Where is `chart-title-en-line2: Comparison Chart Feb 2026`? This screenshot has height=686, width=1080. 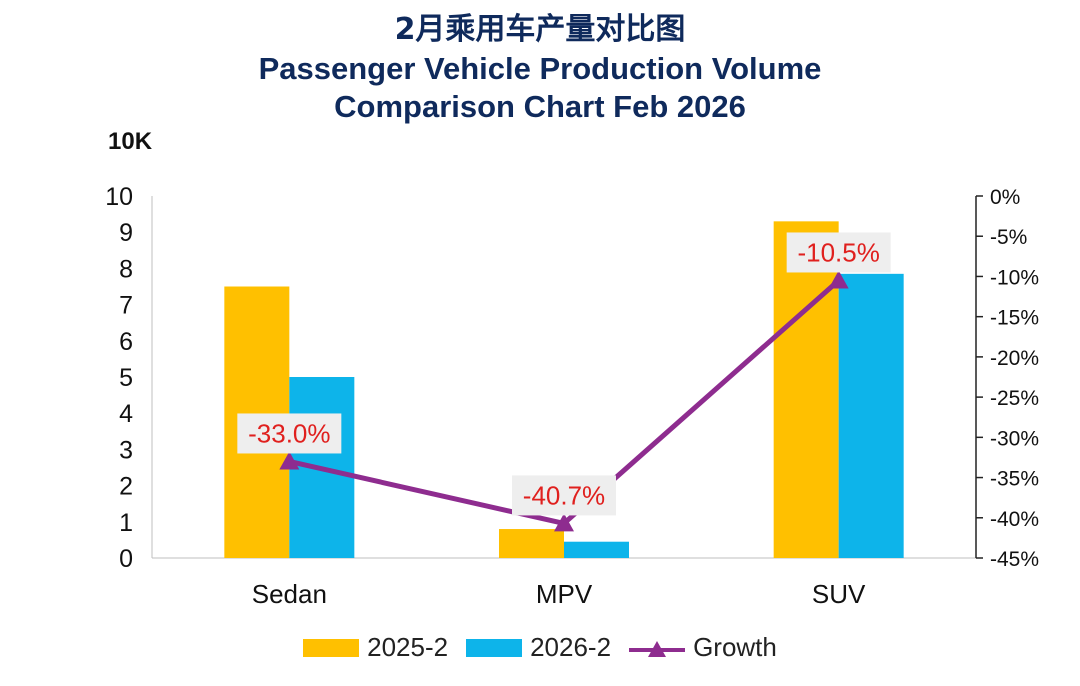 chart-title-en-line2: Comparison Chart Feb 2026 is located at coordinates (540, 106).